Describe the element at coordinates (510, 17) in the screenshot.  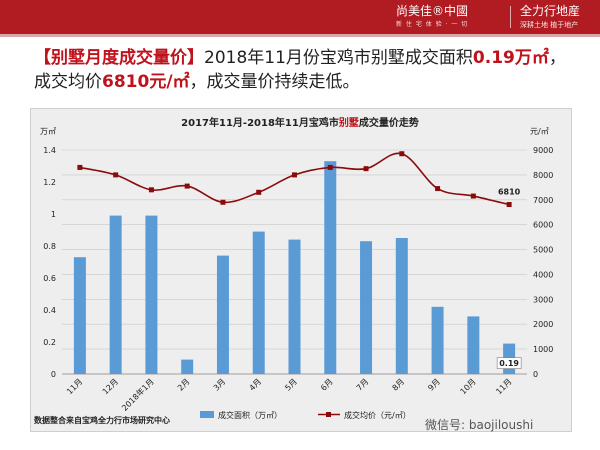
I see `brand-divider` at that location.